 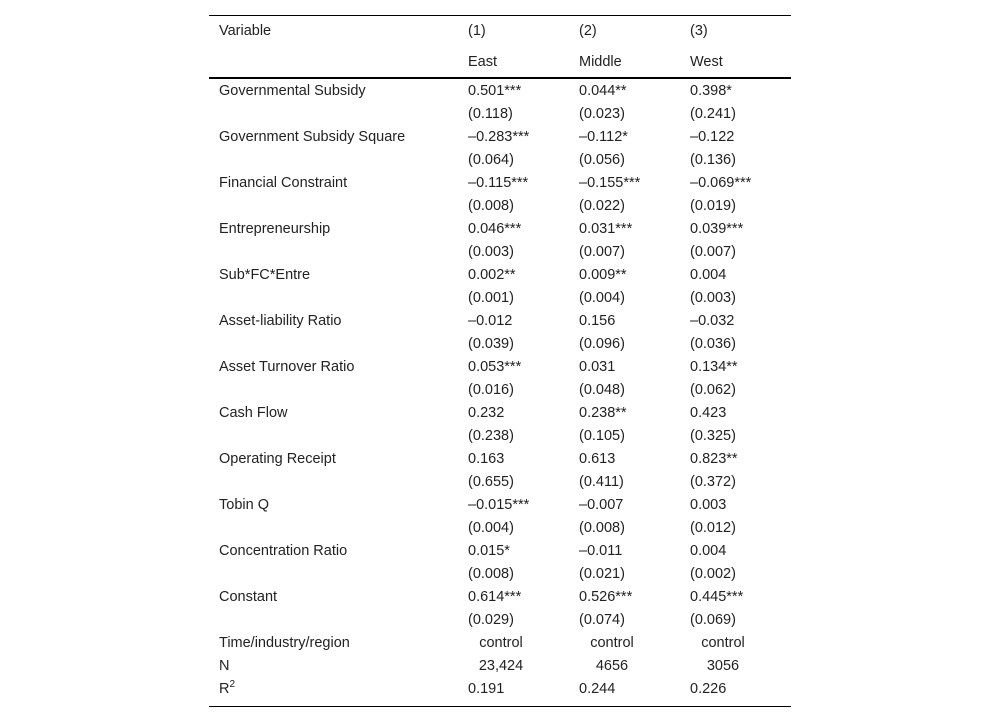 What do you see at coordinates (499, 505) in the screenshot?
I see `coefficient: –0.015***` at bounding box center [499, 505].